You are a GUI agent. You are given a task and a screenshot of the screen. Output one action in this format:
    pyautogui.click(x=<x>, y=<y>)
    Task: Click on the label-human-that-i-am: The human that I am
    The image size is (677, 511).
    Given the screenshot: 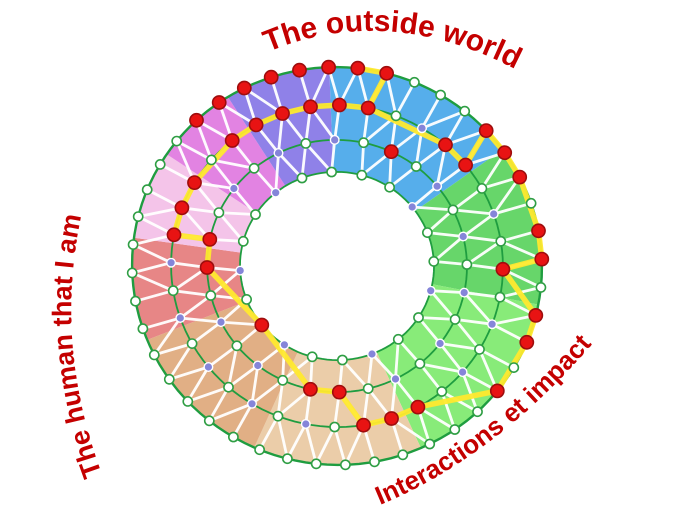 What is the action you would take?
    pyautogui.click(x=77, y=346)
    